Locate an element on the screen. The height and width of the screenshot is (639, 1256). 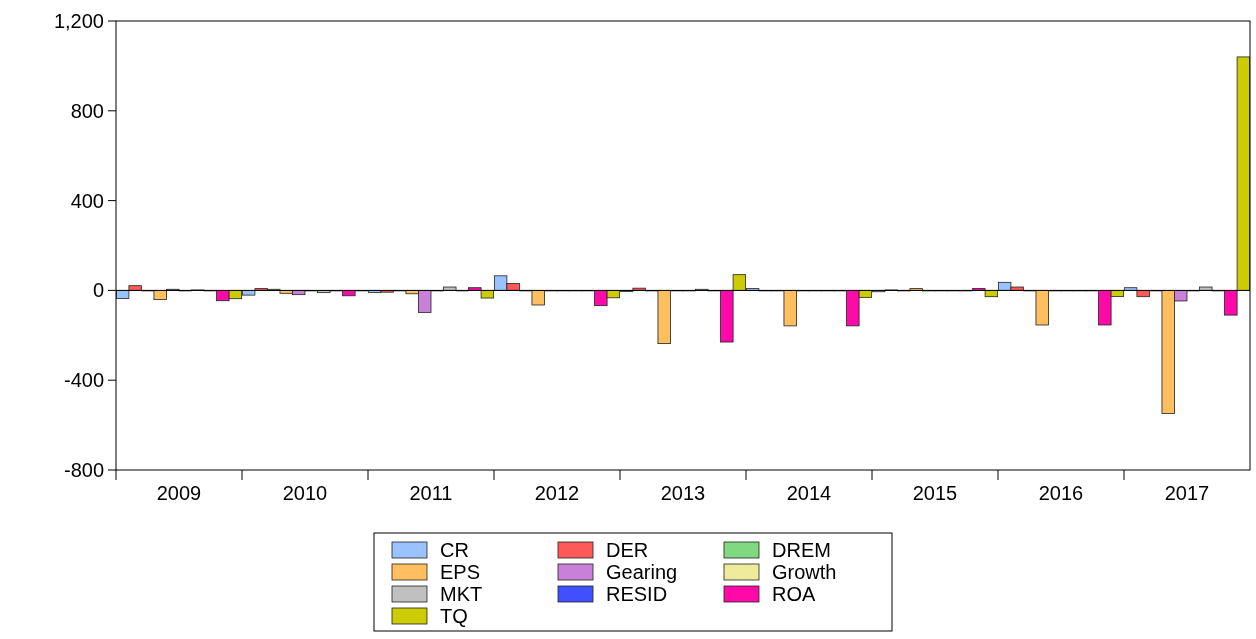
legend-label: MKT is located at coordinates (461, 594).